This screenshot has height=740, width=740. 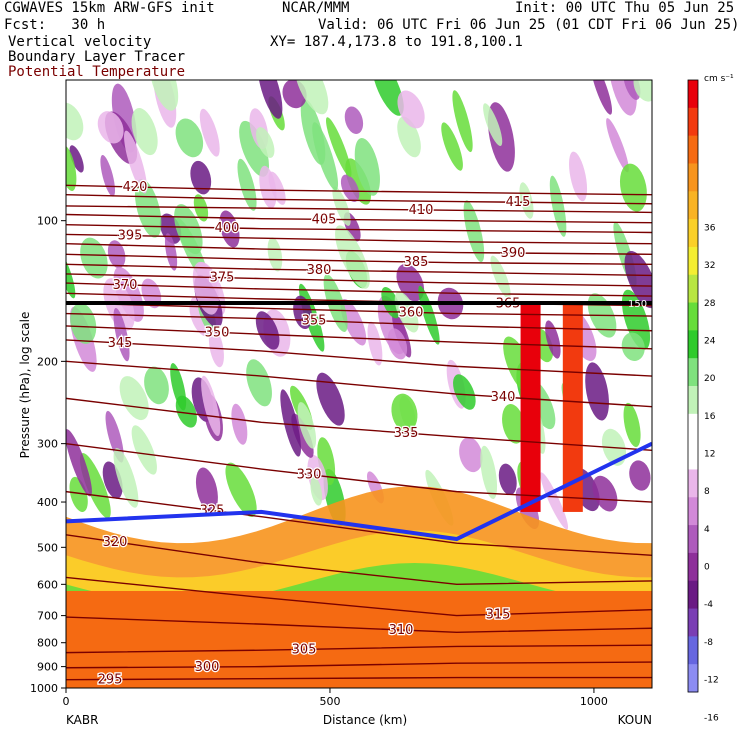 What do you see at coordinates (594, 701) in the screenshot?
I see `x-tick-label: 1000` at bounding box center [594, 701].